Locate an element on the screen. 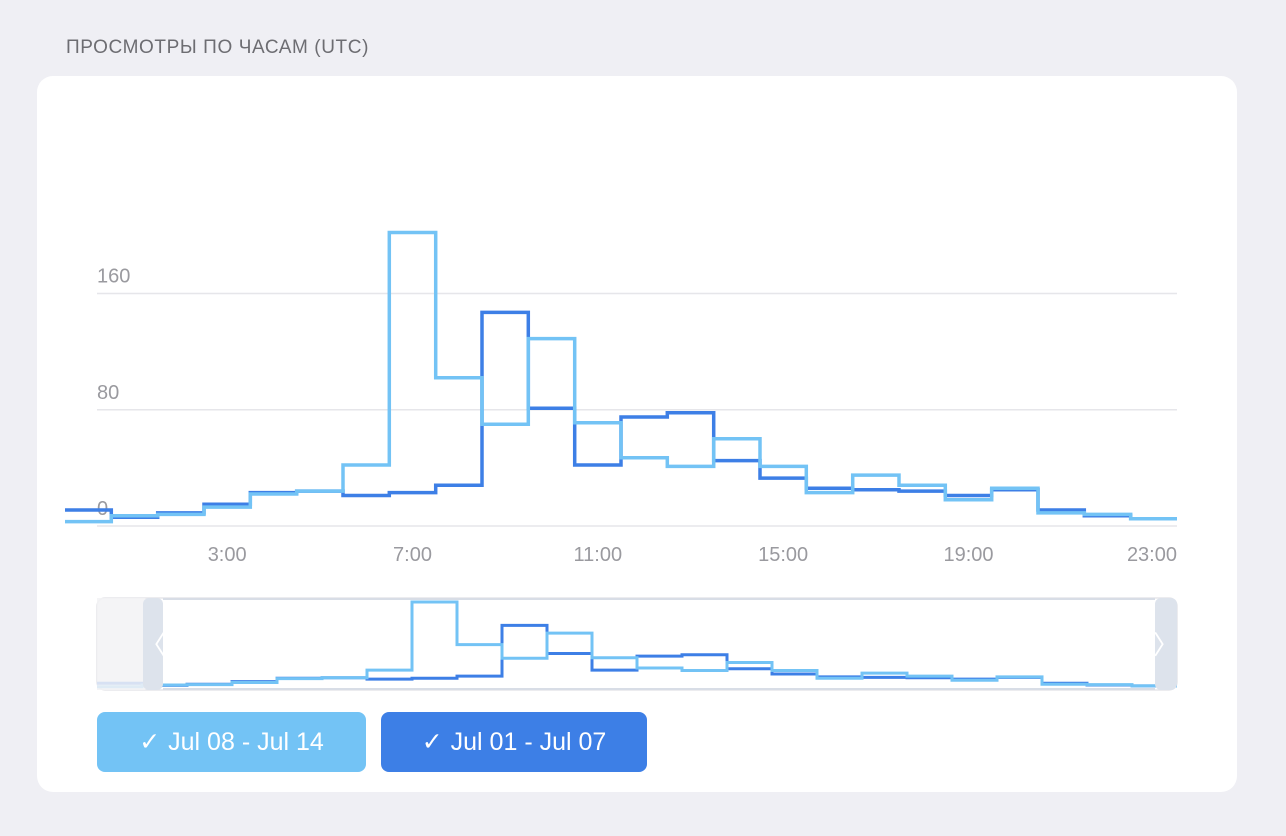  x-tick-label: 11:00 is located at coordinates (598, 555).